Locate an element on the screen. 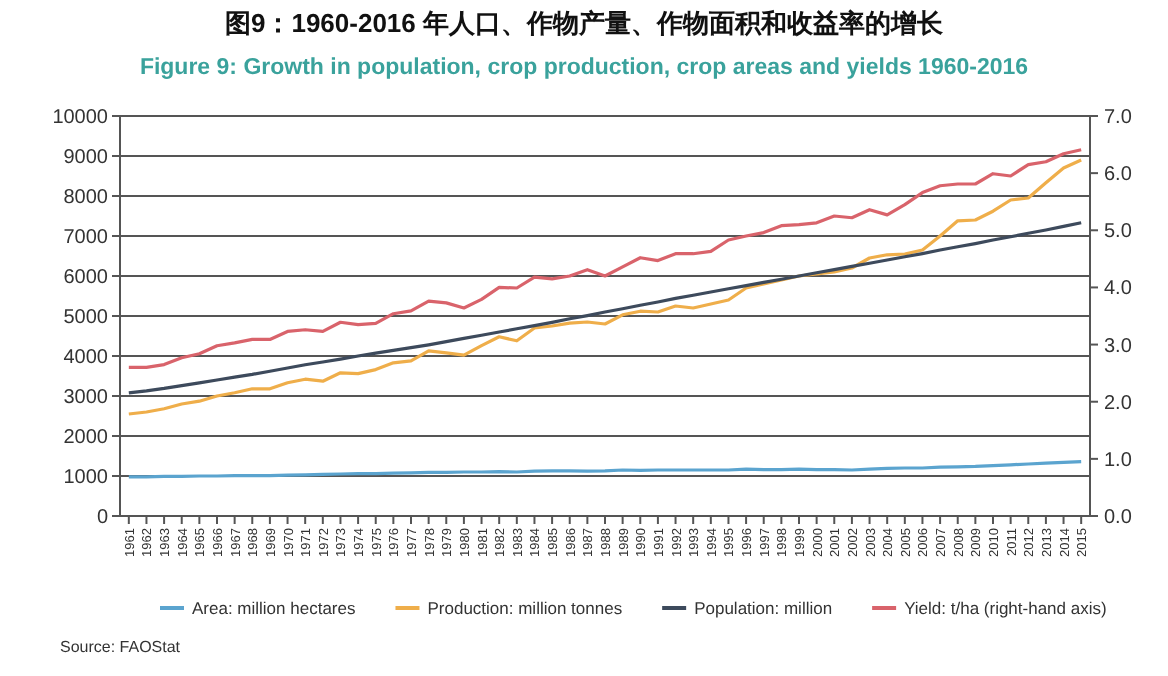 This screenshot has height=676, width=1168. title: 图9：1960-2016 年人口、作物产量、作物面积和收益率的增长 is located at coordinates (584, 23).